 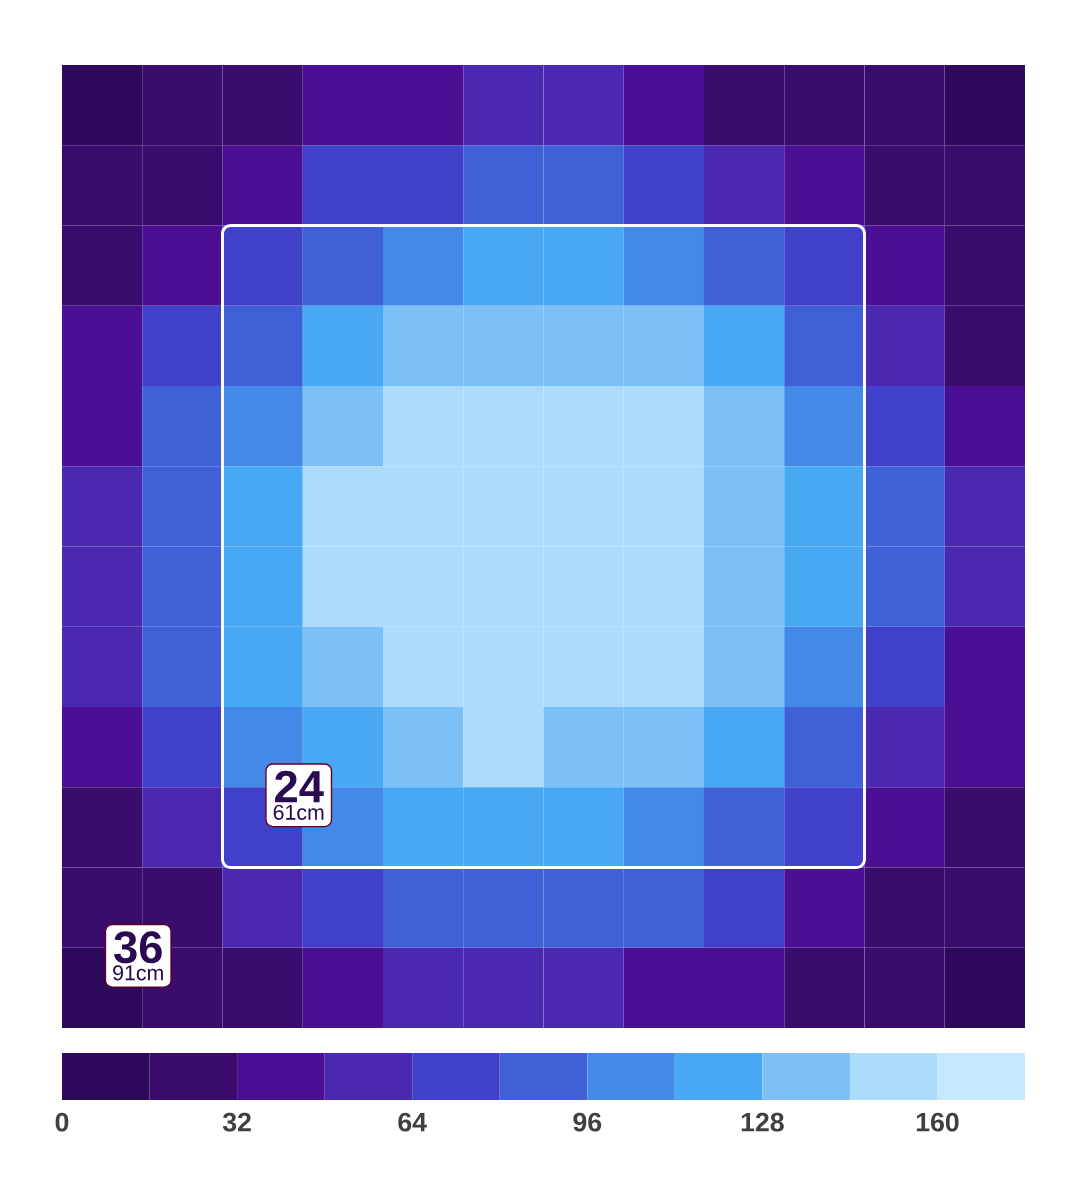 I want to click on color-bar-label: 0, so click(x=62, y=1122).